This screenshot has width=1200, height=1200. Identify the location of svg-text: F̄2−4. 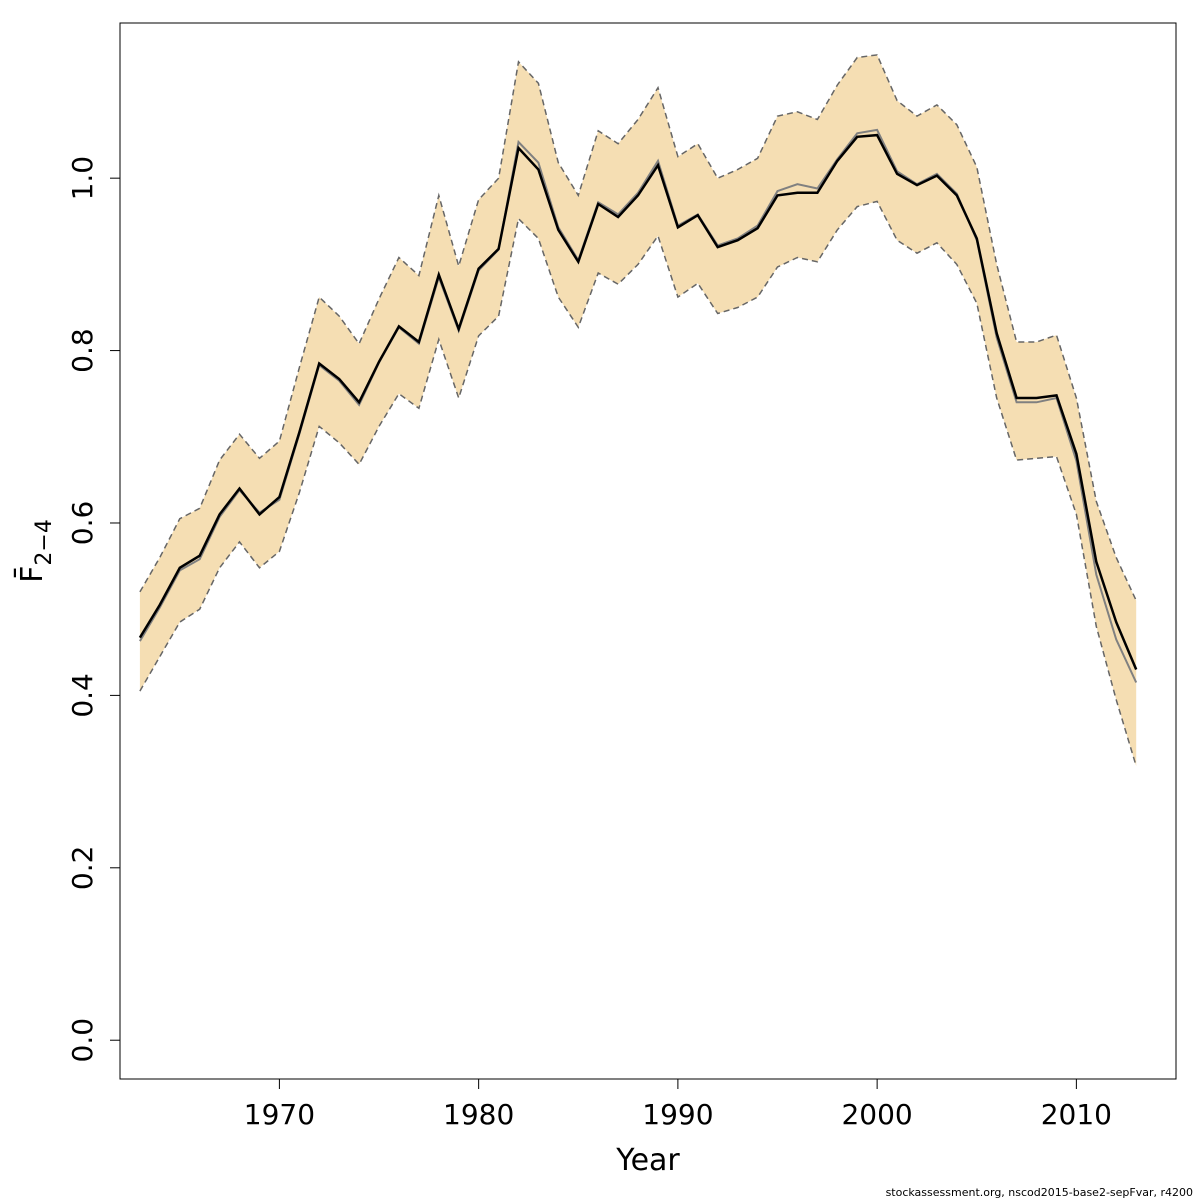
(35, 551).